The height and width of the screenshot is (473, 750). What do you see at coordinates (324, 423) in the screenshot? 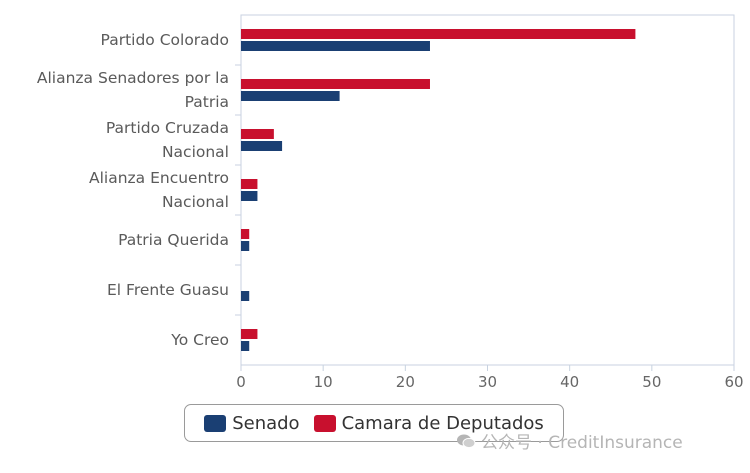
I see `legend-swatch-camara` at bounding box center [324, 423].